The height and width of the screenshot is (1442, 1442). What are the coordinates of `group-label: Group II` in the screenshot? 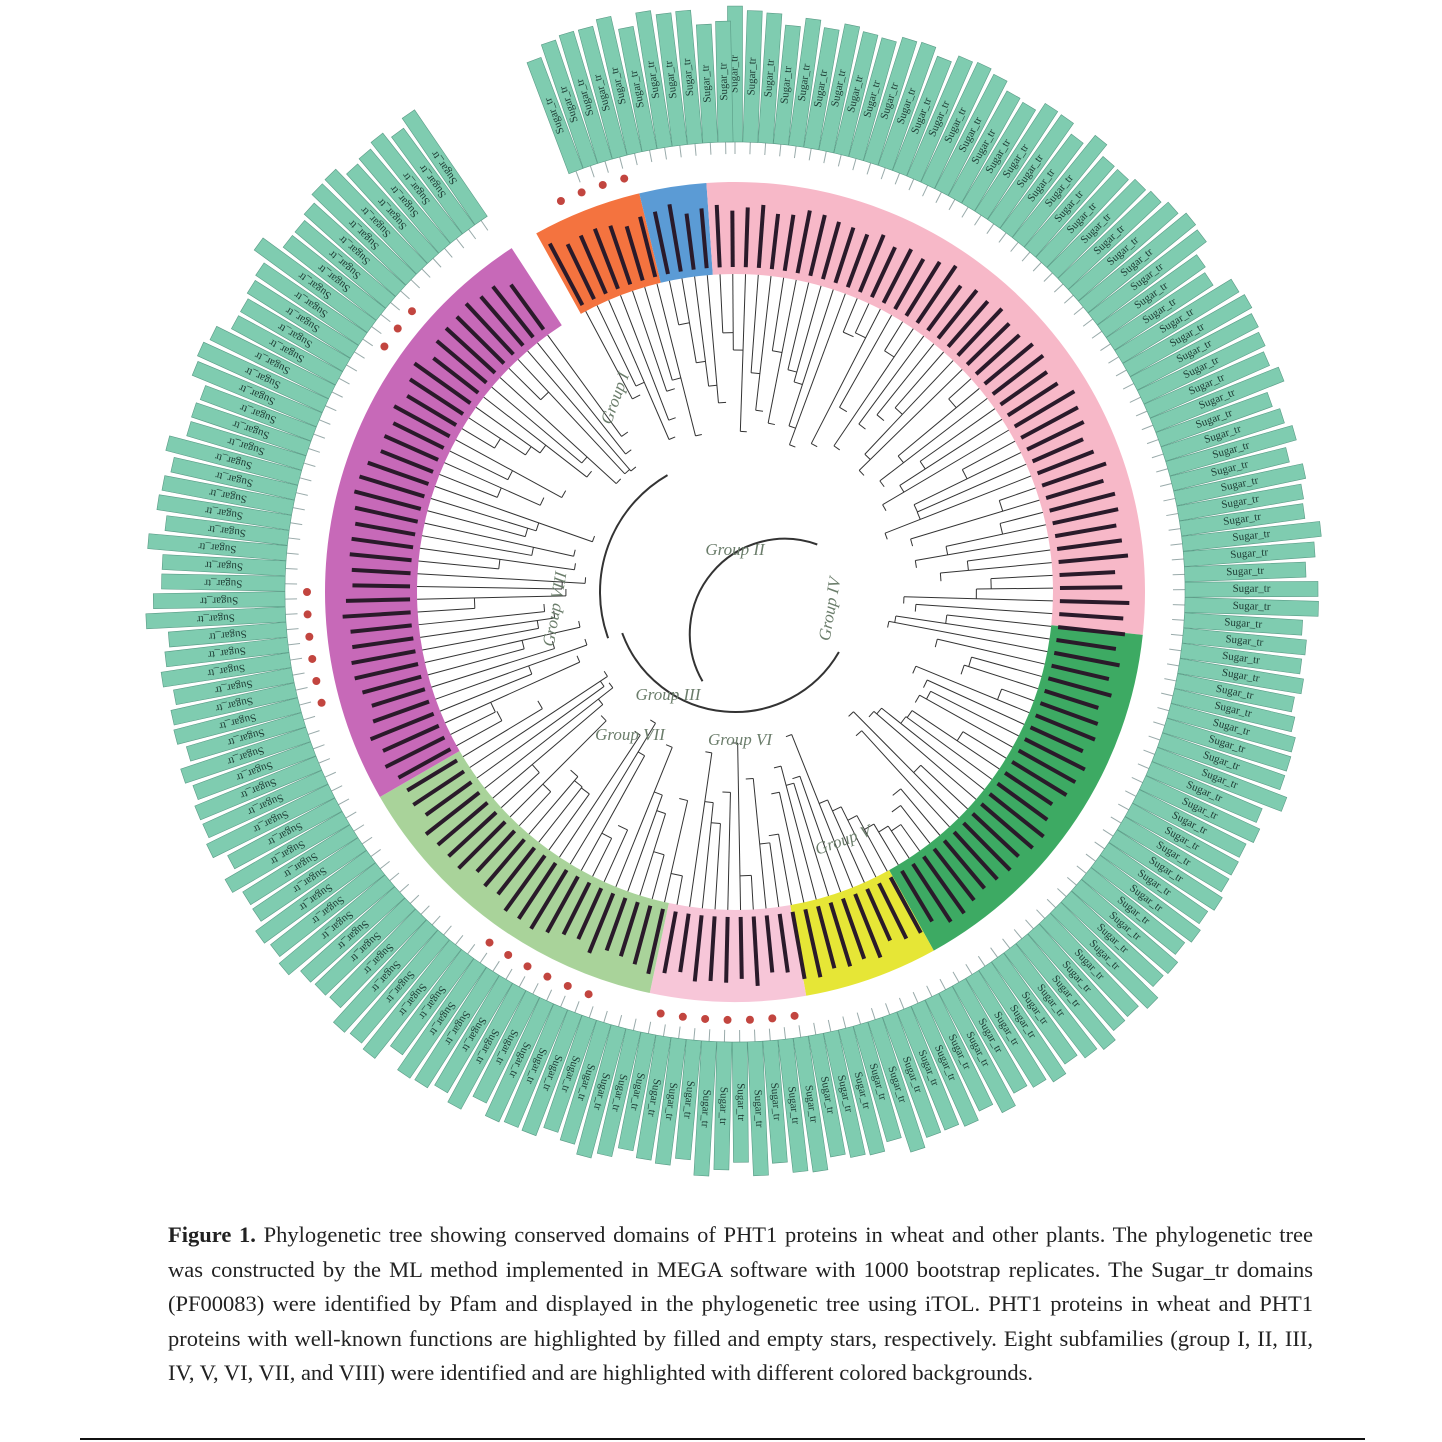 It's located at (735, 549).